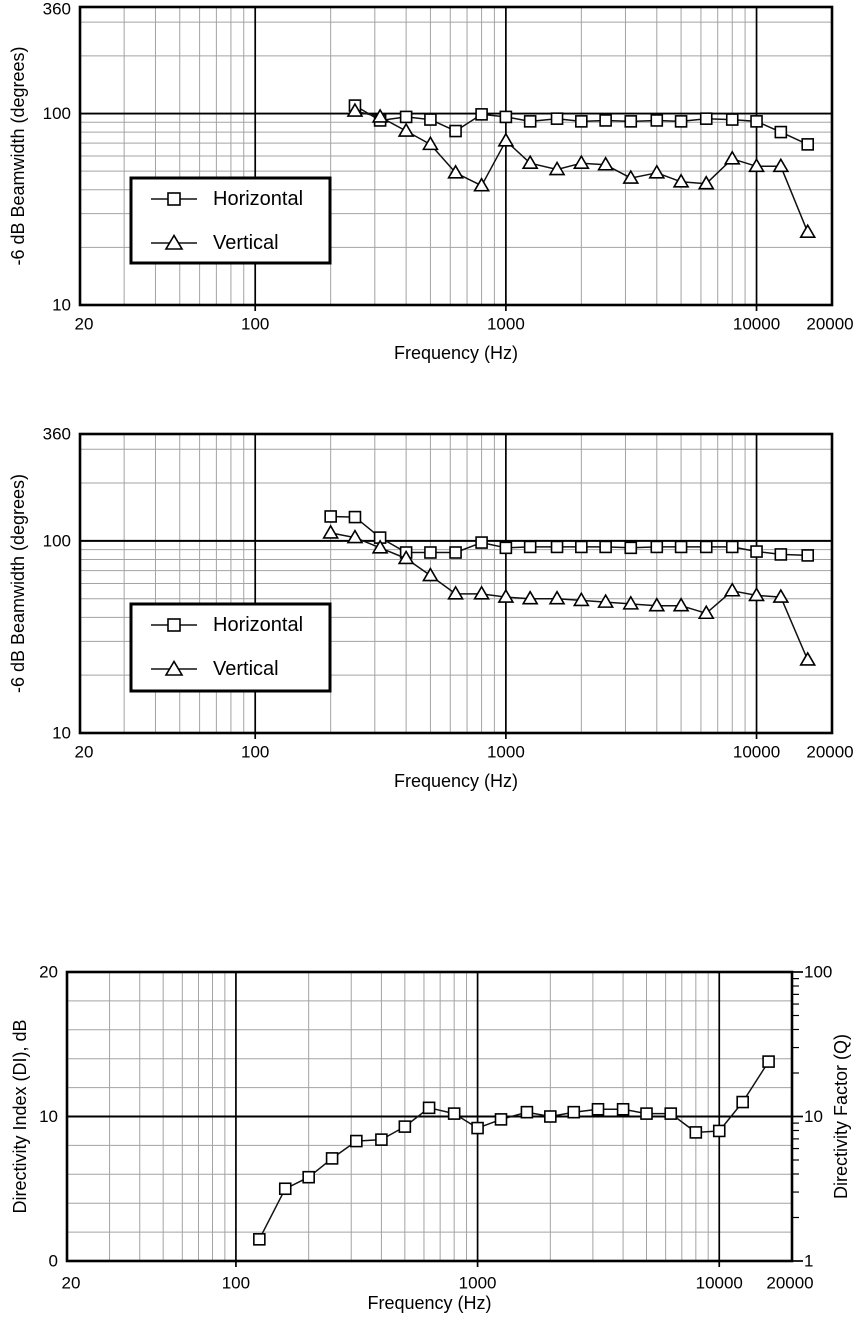 This screenshot has width=860, height=1325. Describe the element at coordinates (829, 324) in the screenshot. I see `x-tick-label: 20000` at that location.